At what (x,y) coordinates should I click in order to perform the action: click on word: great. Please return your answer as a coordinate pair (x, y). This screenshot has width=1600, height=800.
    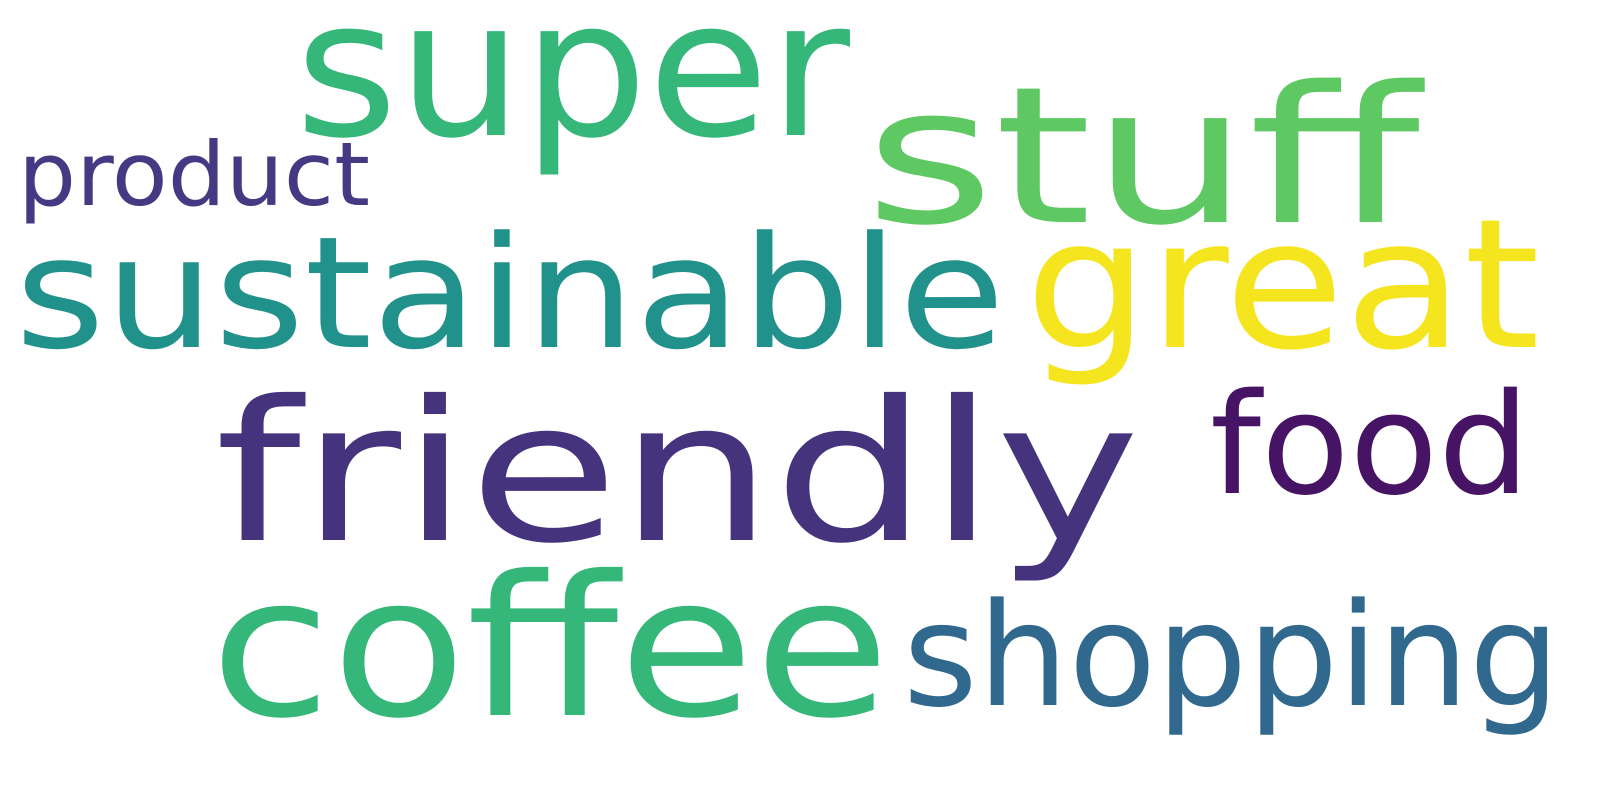
    Looking at the image, I should click on (1282, 285).